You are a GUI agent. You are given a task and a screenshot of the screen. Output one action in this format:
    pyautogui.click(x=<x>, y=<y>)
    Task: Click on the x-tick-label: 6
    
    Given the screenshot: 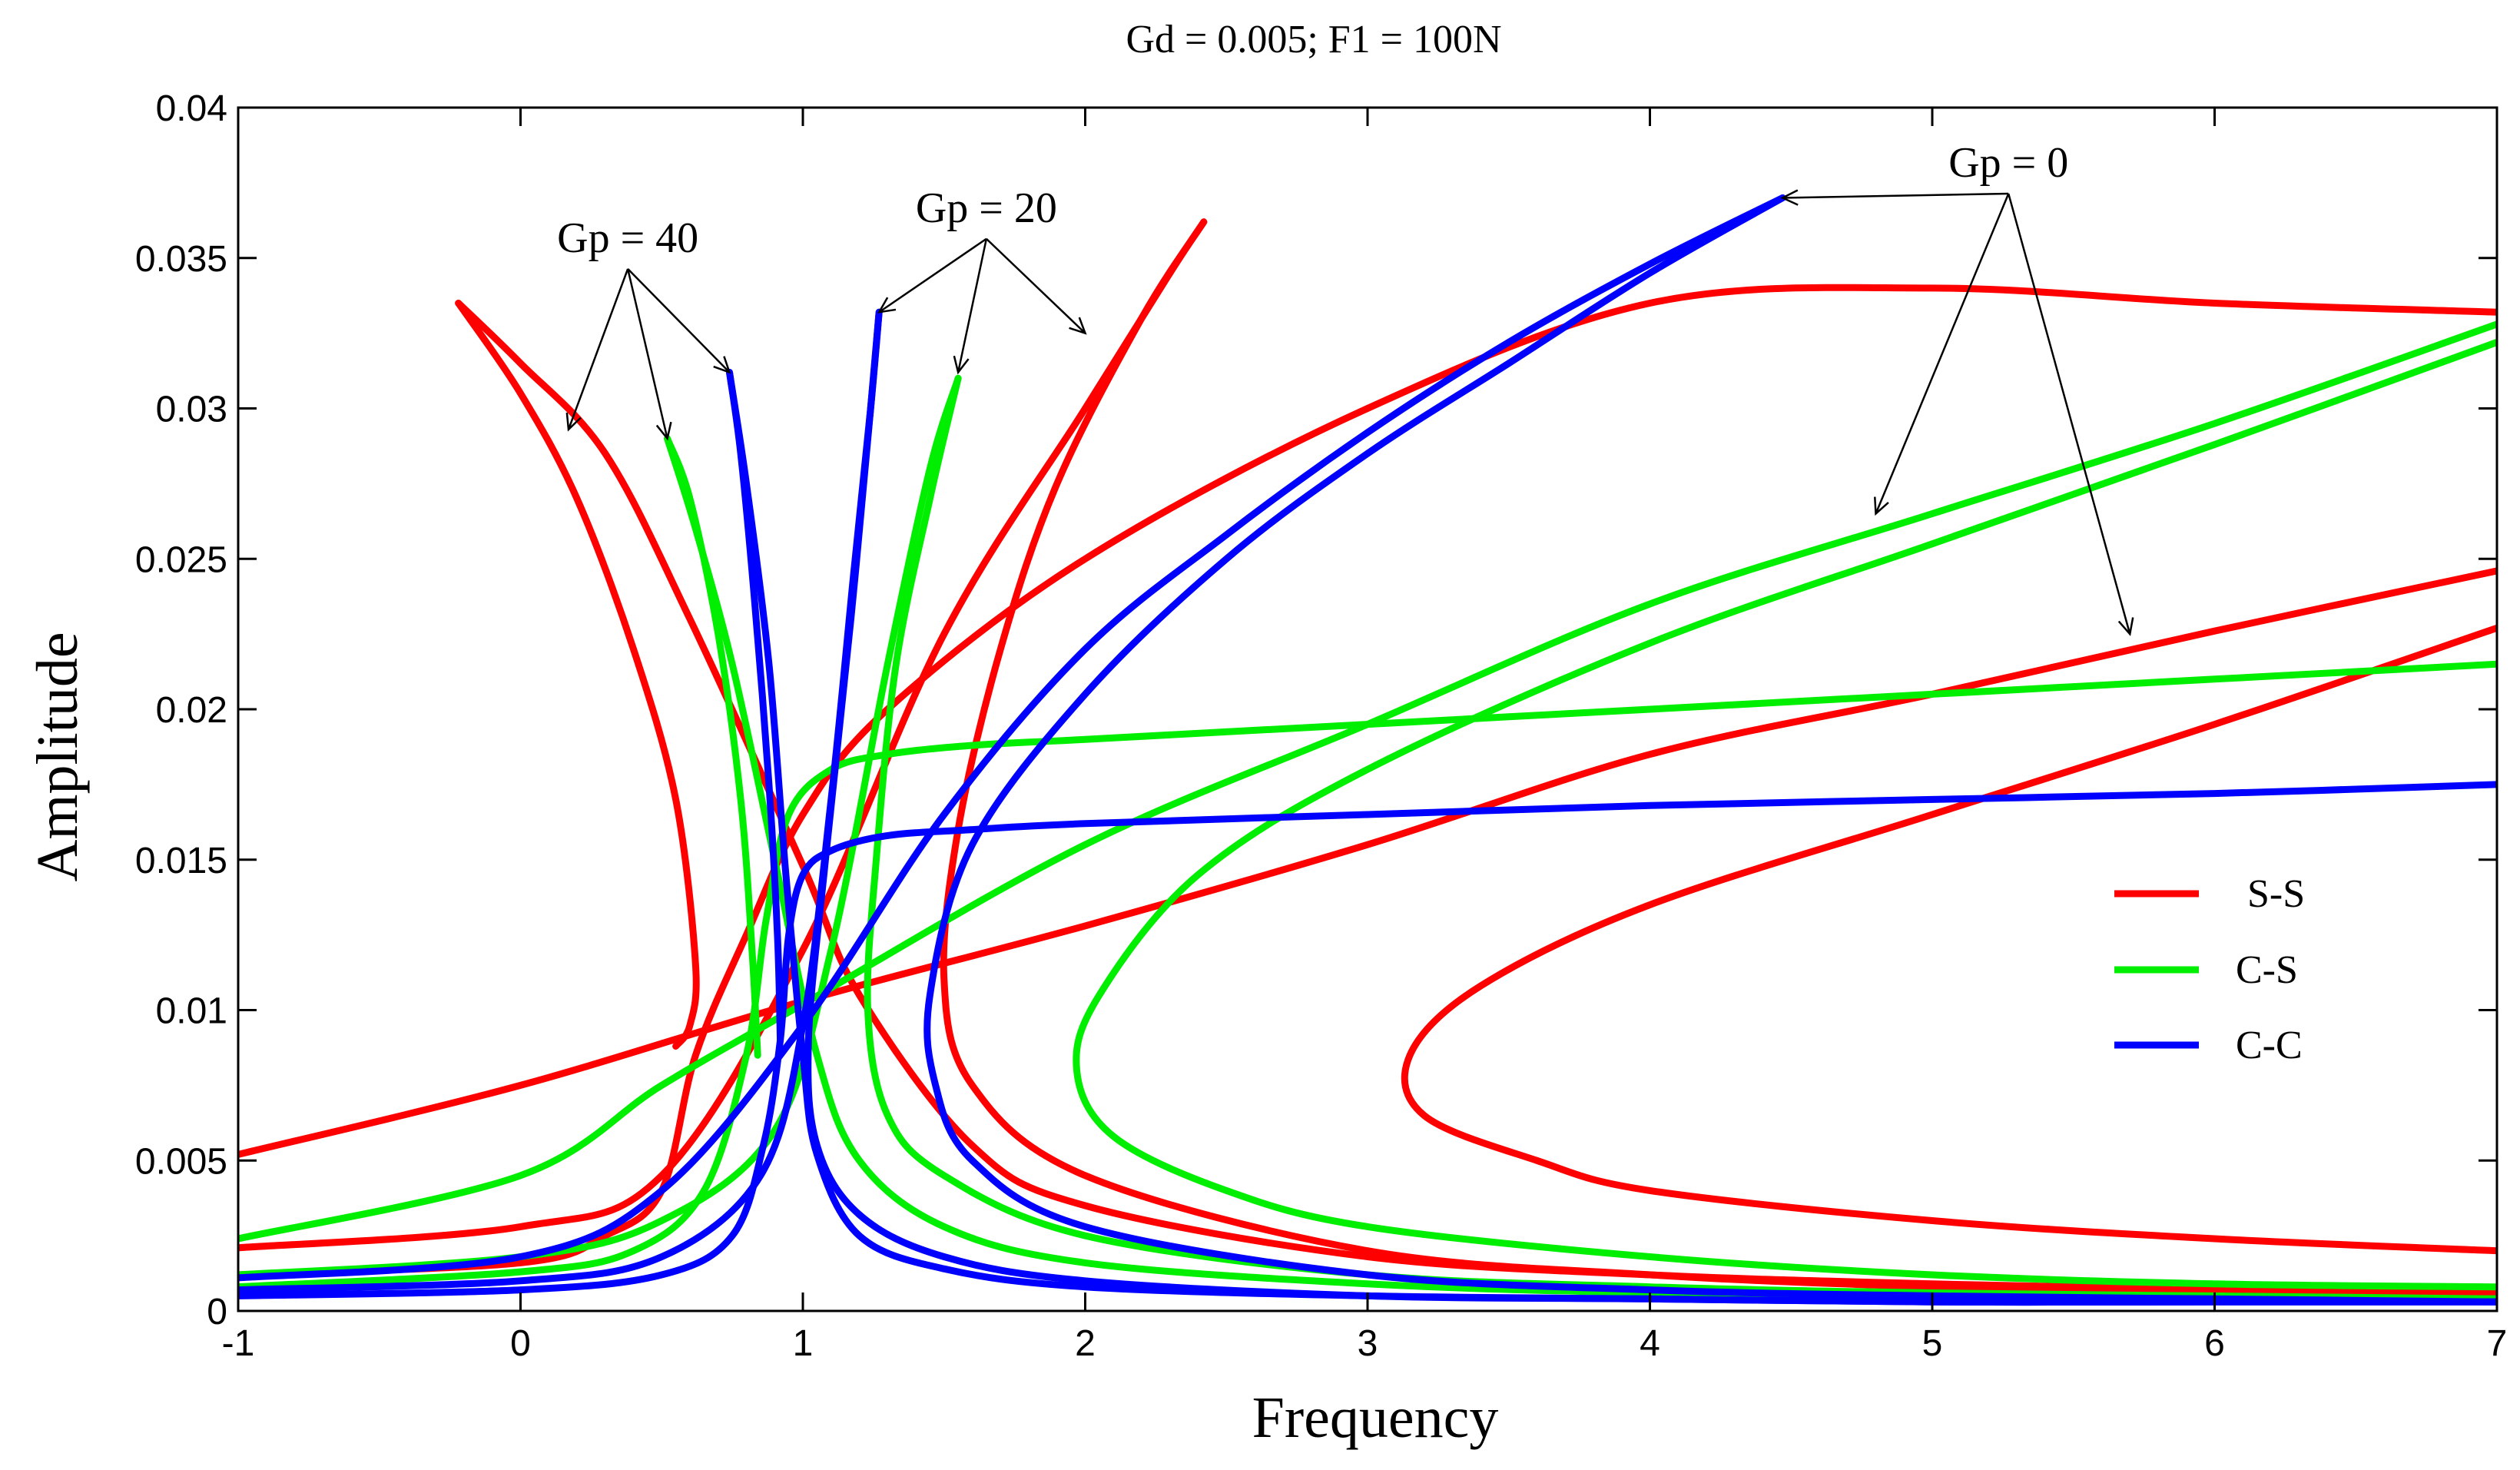 What is the action you would take?
    pyautogui.click(x=2214, y=1343)
    